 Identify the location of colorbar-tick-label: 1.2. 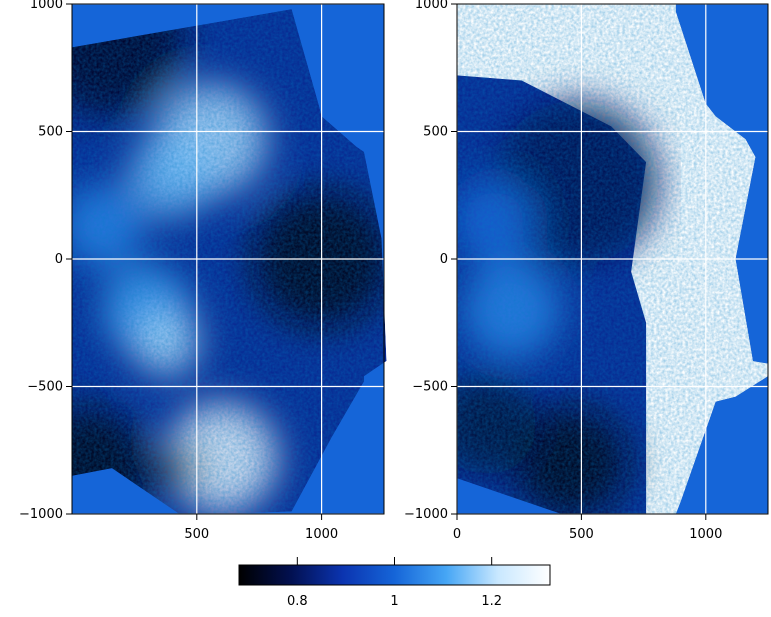
(491, 601).